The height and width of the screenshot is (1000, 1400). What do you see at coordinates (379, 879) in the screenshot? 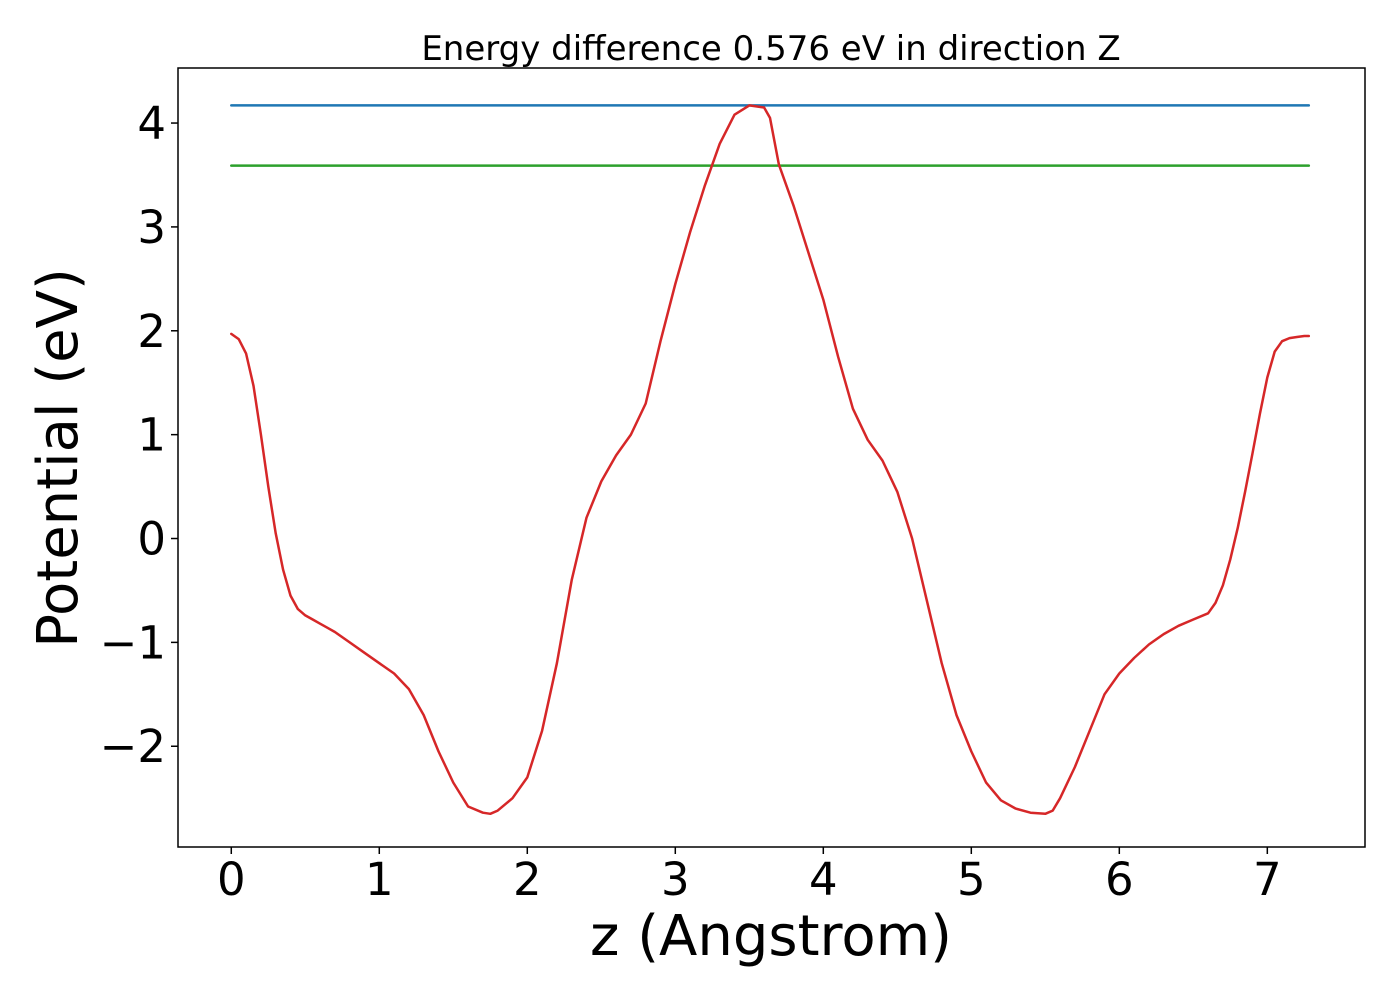
I see `x-tick-label: 1` at bounding box center [379, 879].